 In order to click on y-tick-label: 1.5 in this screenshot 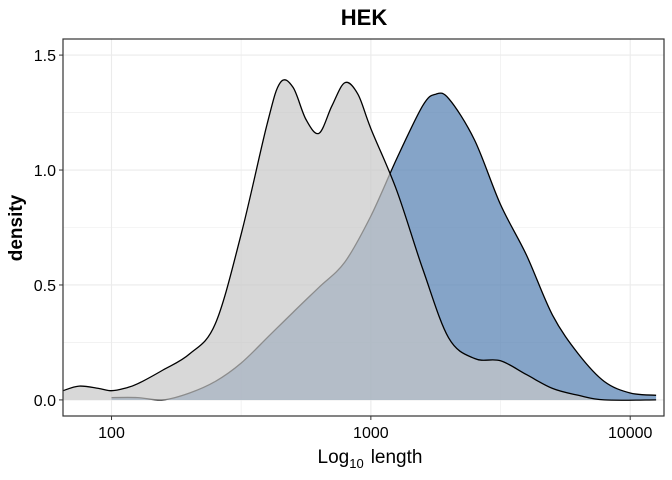, I will do `click(45, 56)`.